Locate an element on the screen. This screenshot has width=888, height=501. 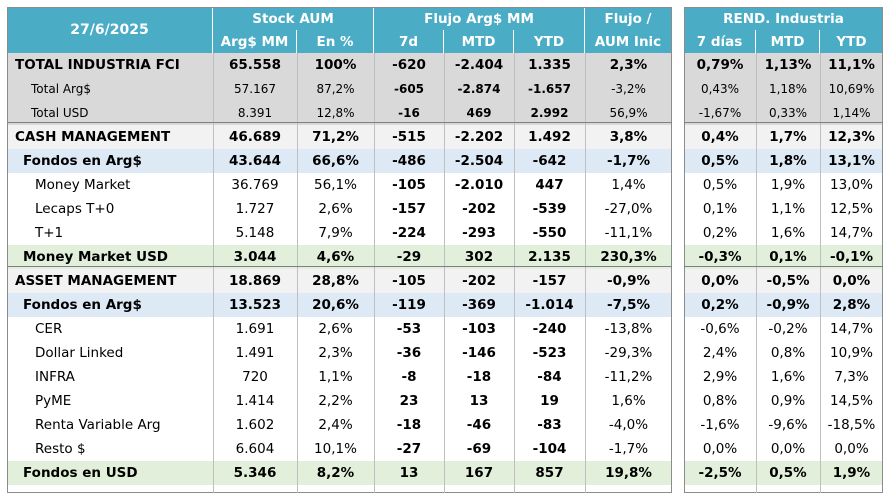
col-header-rend-mtd: MTD is located at coordinates (788, 41).